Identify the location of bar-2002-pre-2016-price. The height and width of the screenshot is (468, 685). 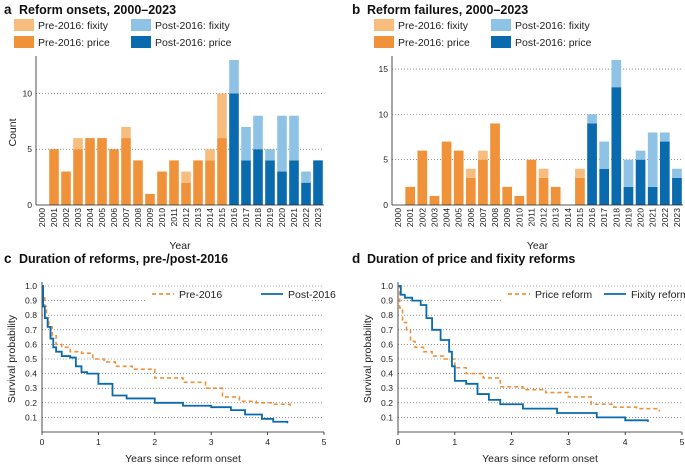
(422, 177).